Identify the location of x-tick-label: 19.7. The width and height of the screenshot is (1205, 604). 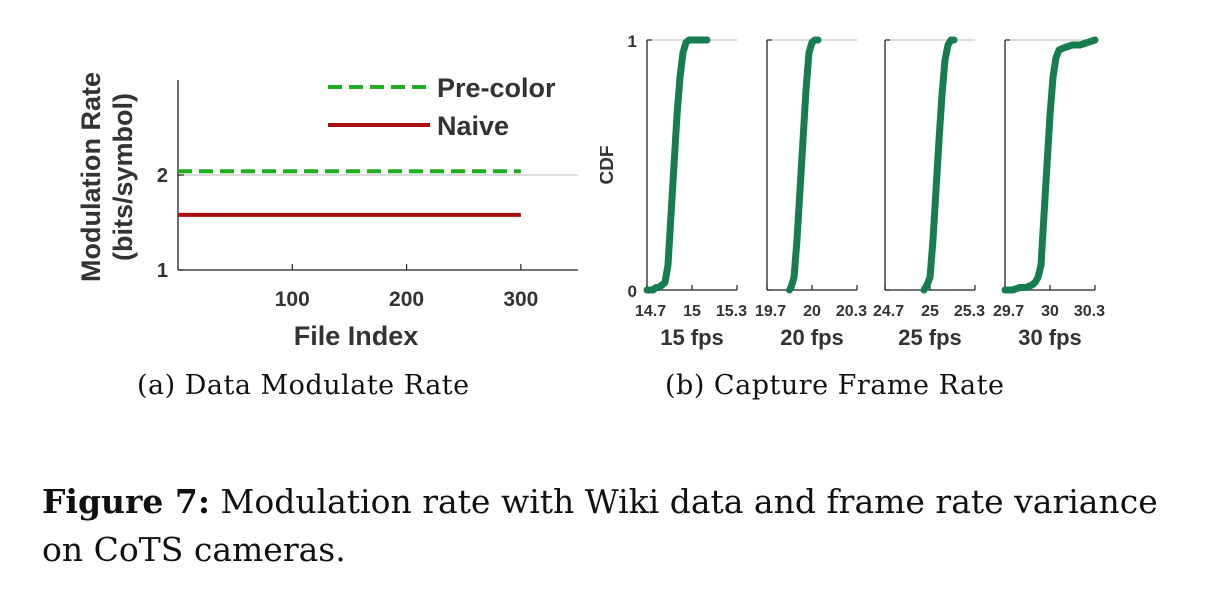
(770, 311).